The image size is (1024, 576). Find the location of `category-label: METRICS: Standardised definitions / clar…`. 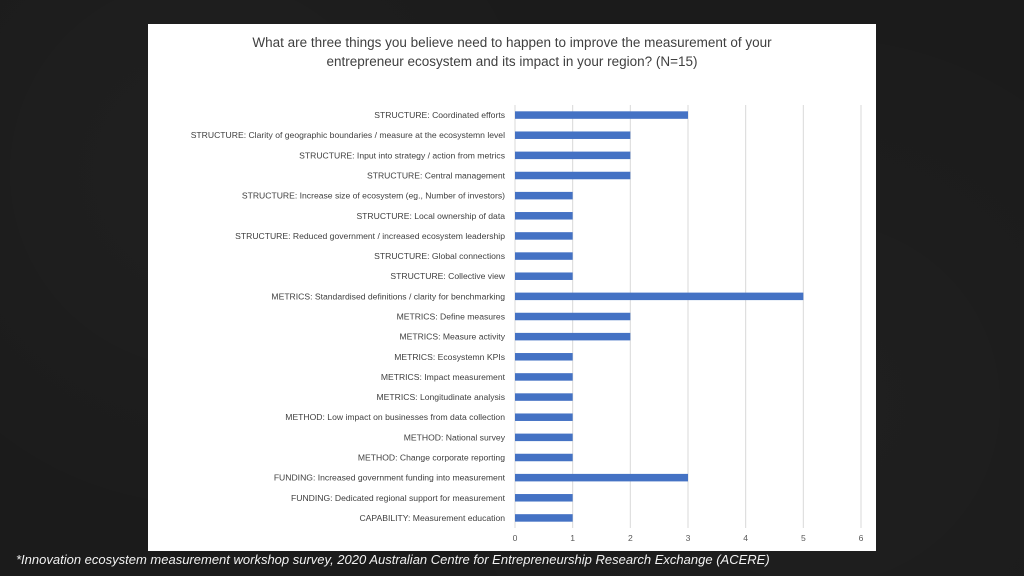

category-label: METRICS: Standardised definitions / clar… is located at coordinates (388, 296).